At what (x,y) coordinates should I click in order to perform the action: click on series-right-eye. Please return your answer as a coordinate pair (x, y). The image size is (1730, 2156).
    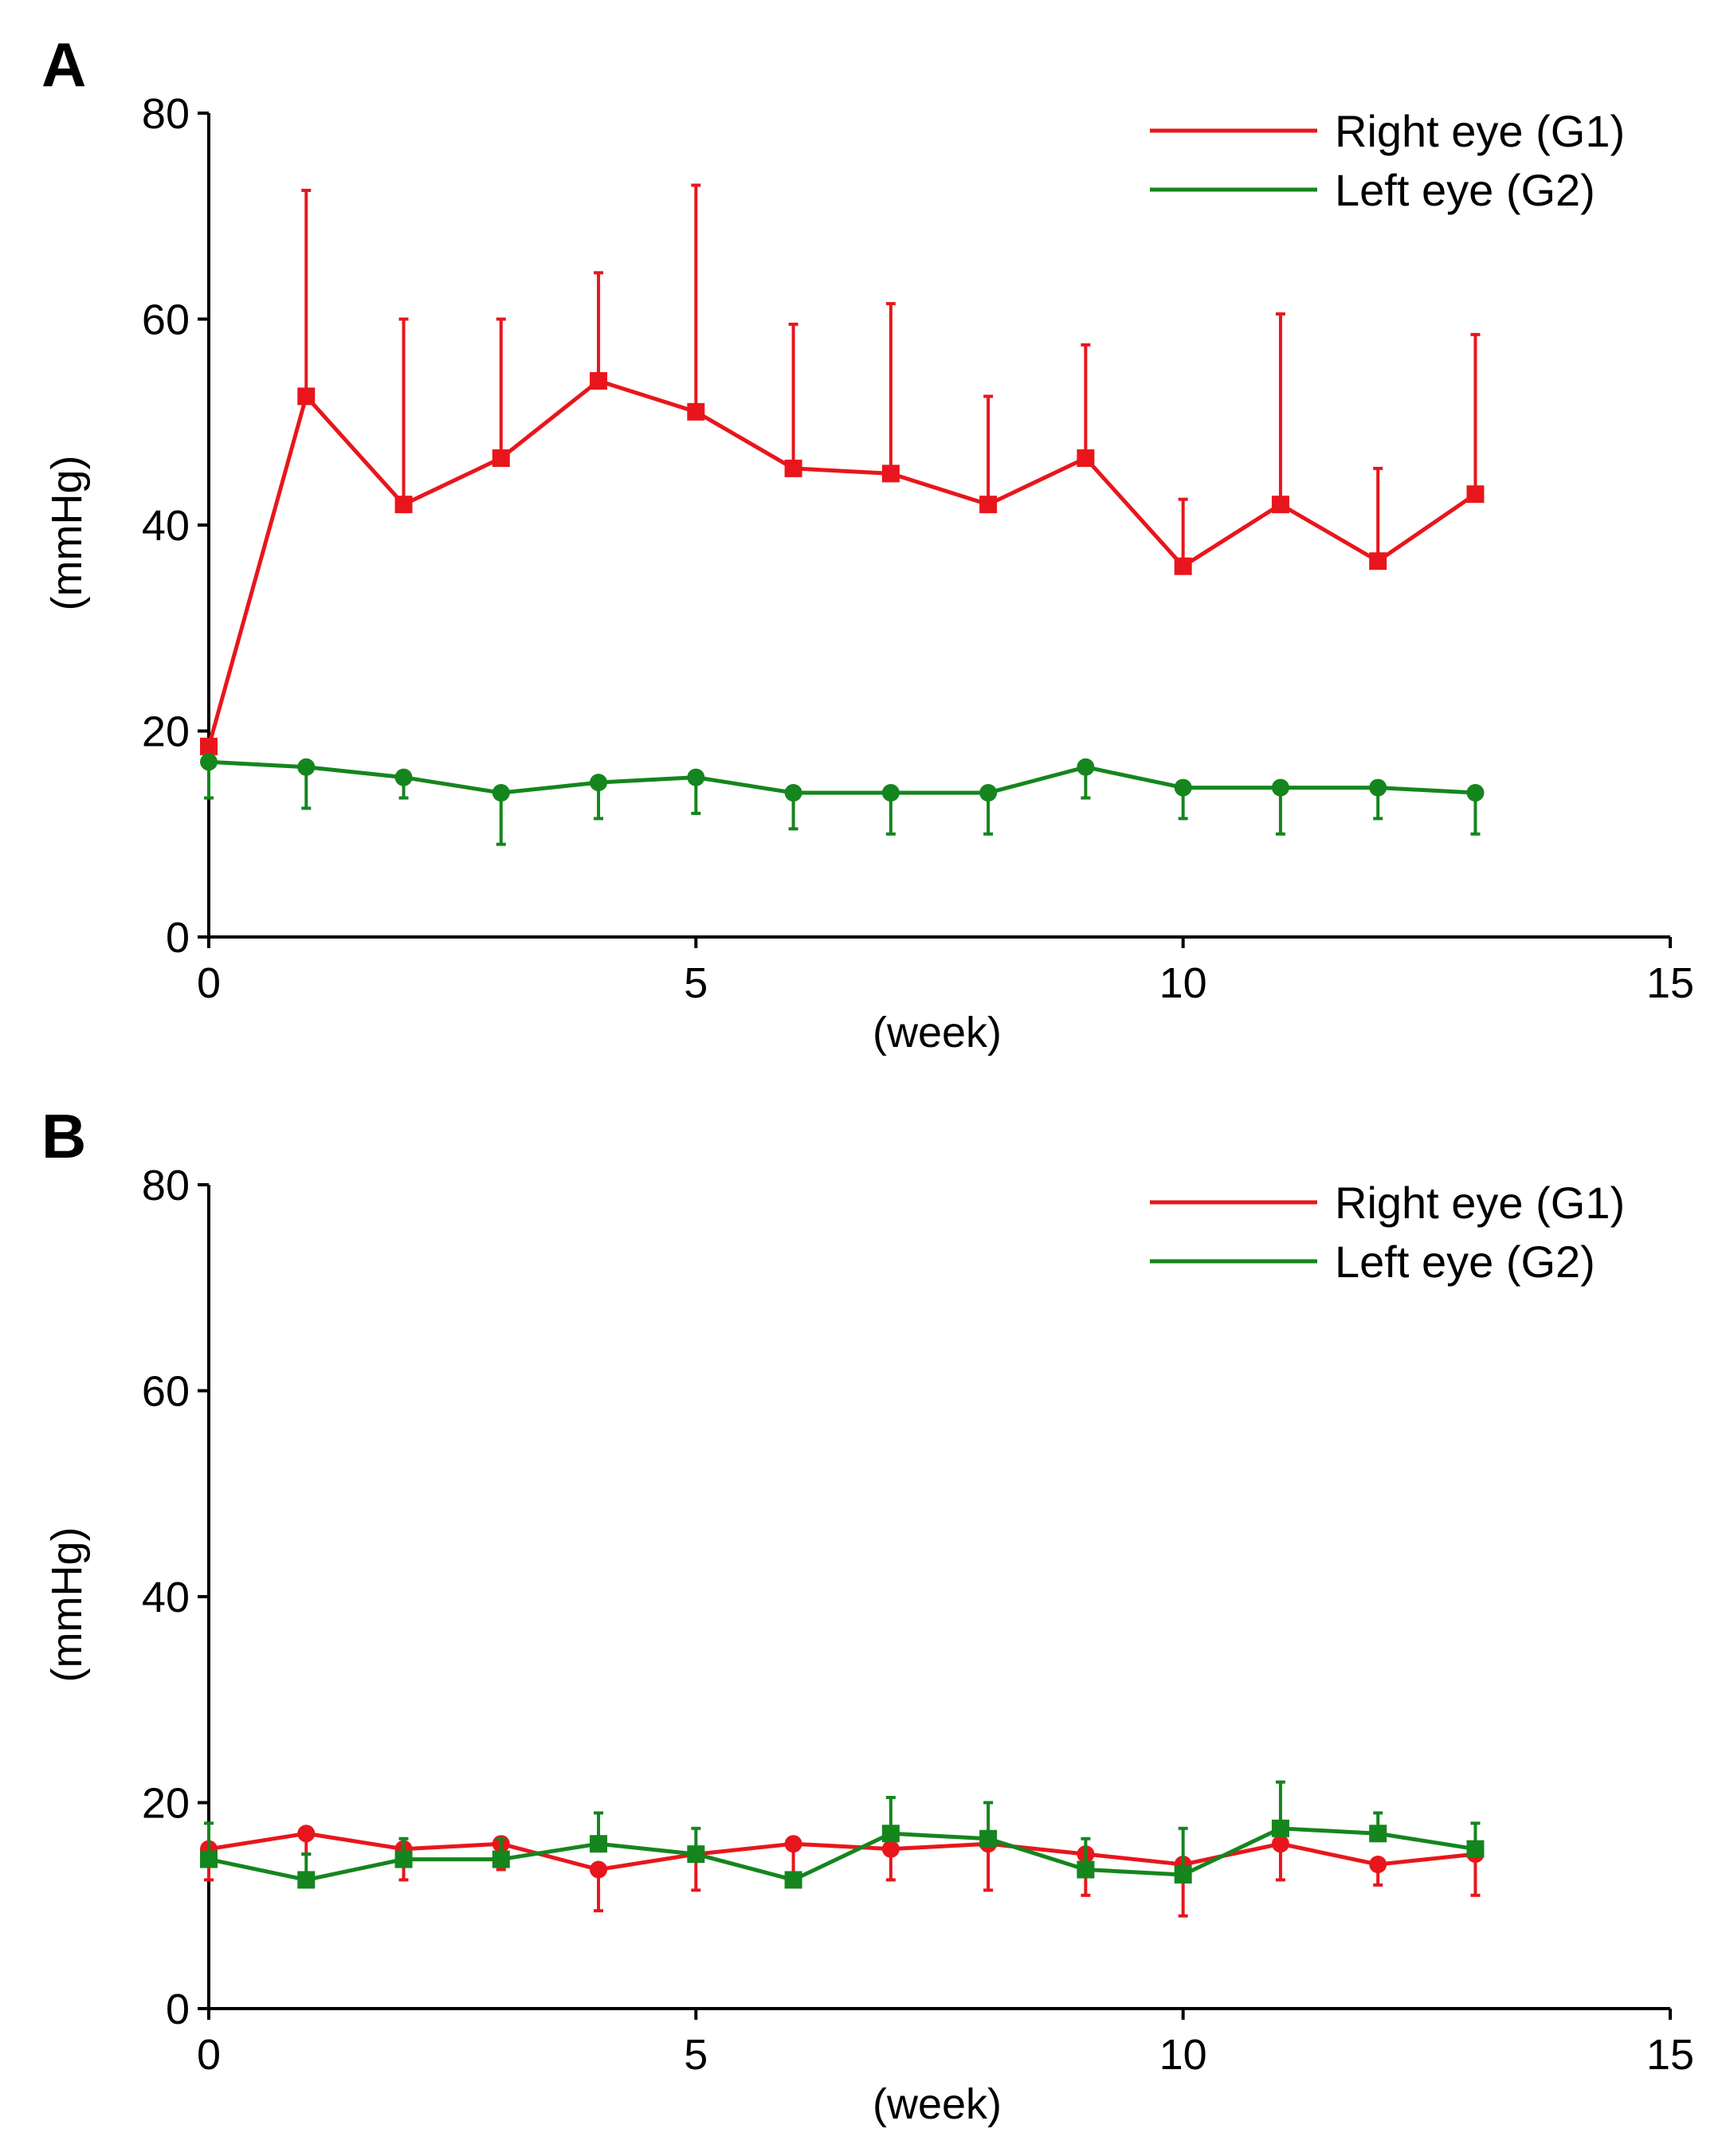
    Looking at the image, I should click on (842, 1871).